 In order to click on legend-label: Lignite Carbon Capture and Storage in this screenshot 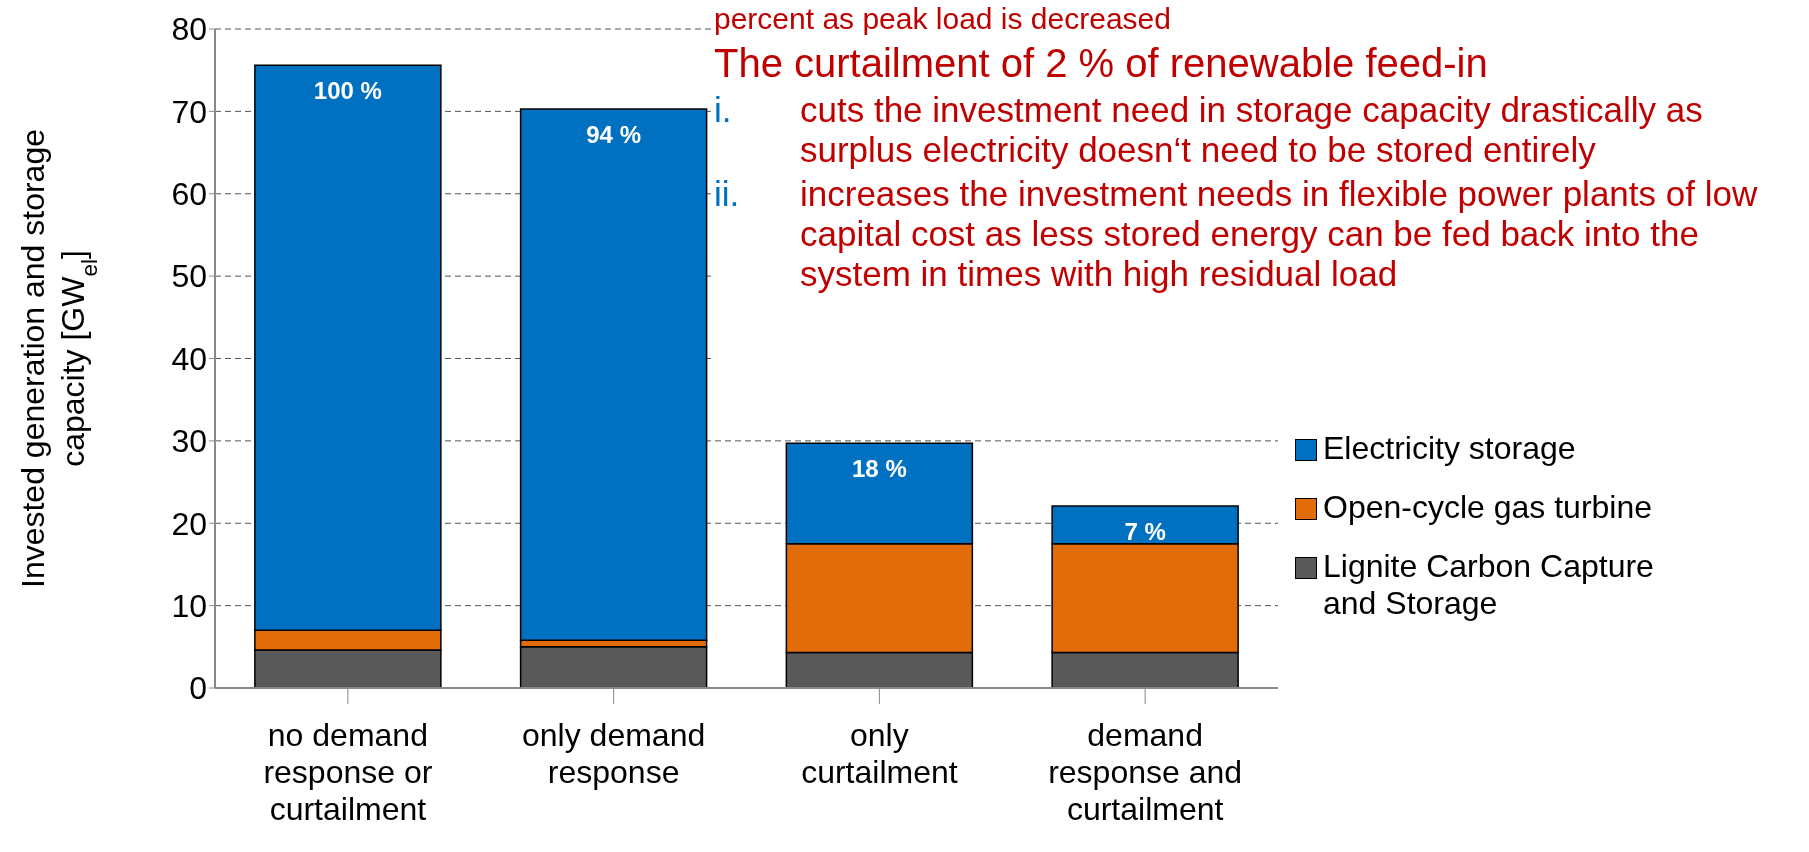, I will do `click(1489, 585)`.